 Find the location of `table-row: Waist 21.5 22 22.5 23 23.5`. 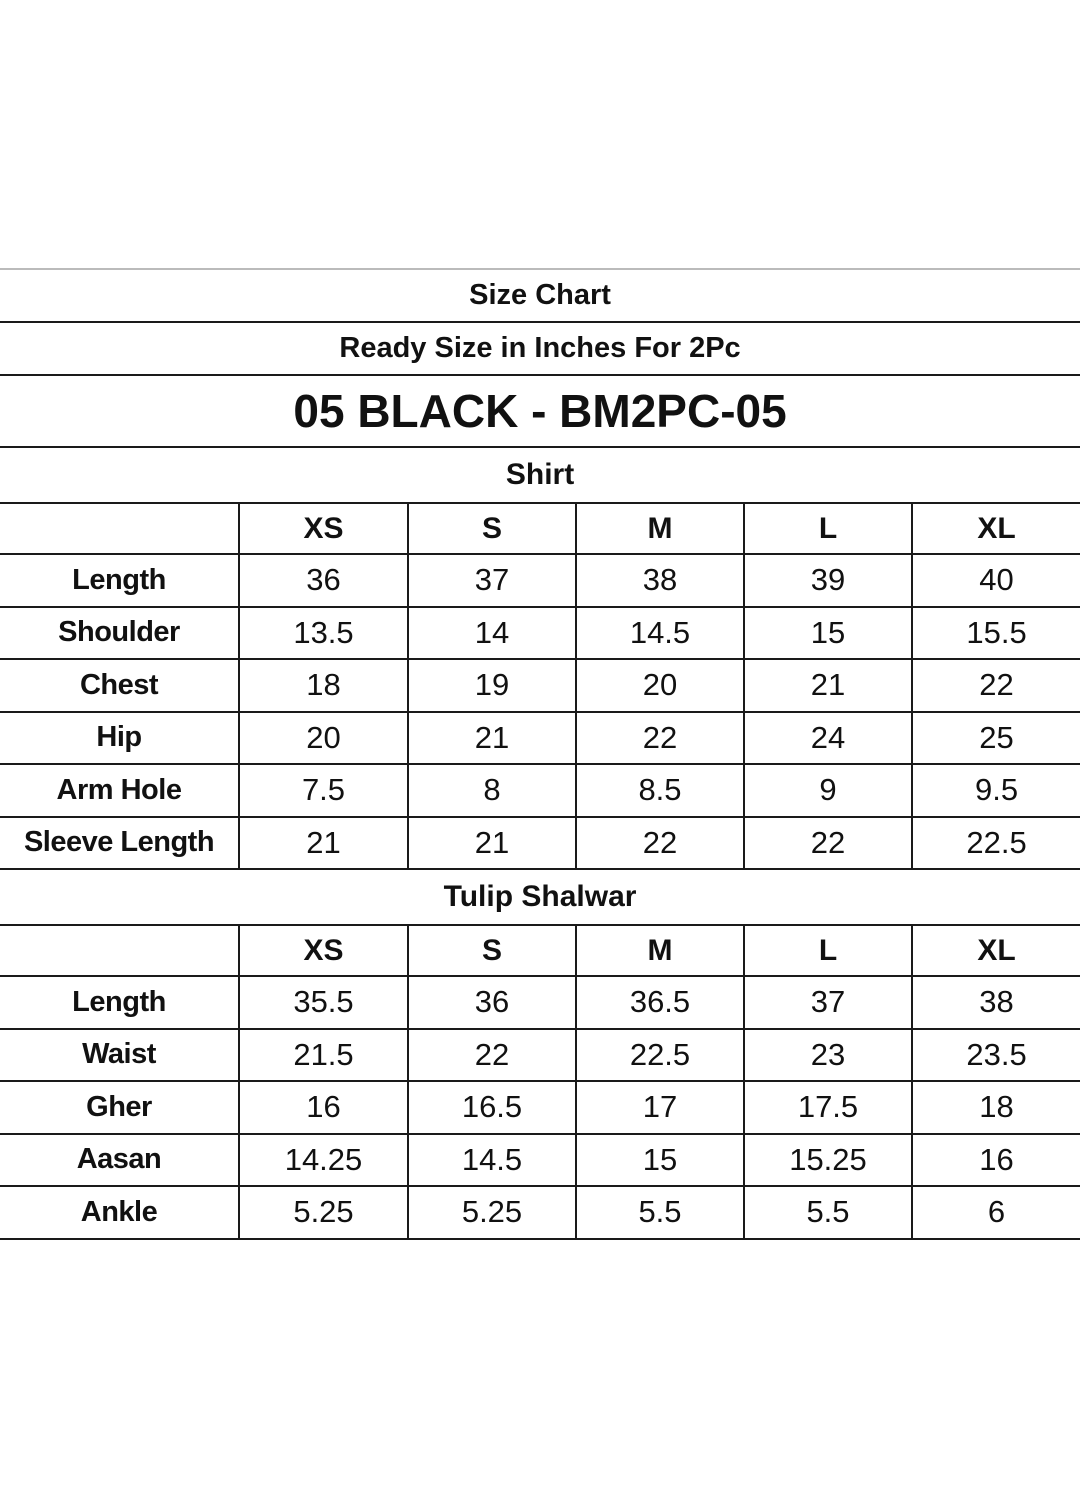

table-row: Waist 21.5 22 22.5 23 23.5 is located at coordinates (540, 1054).